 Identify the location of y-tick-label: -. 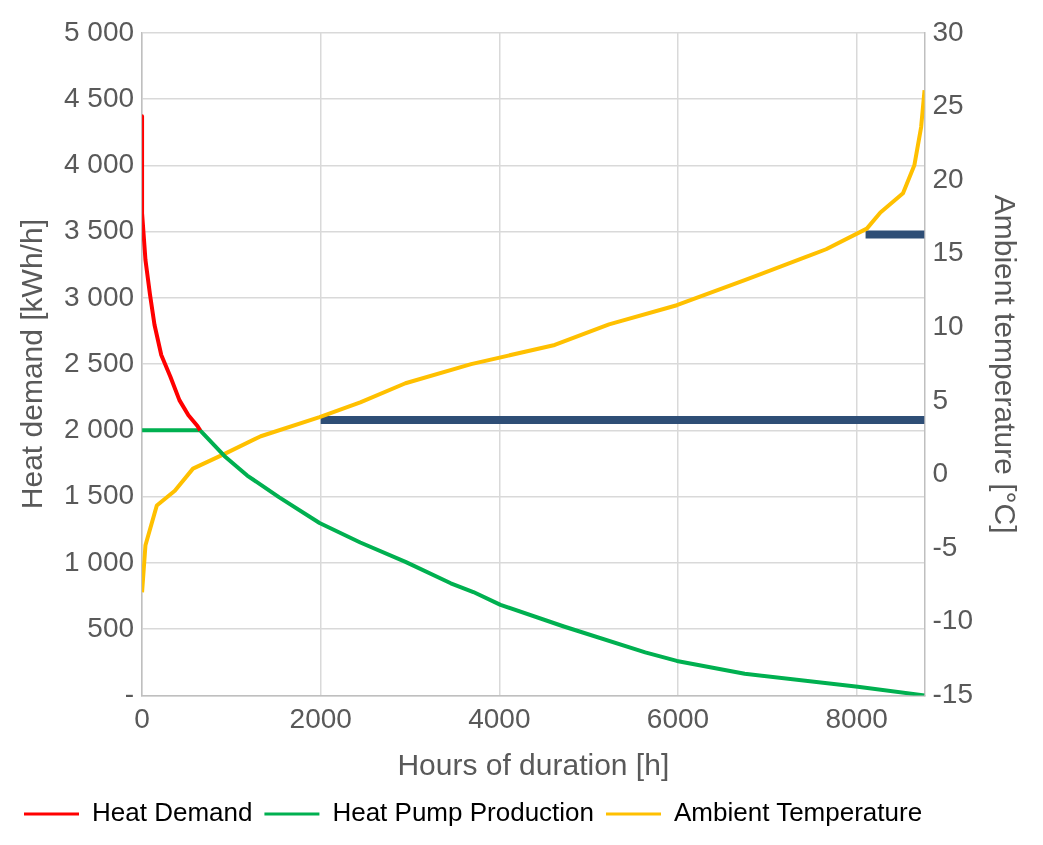
(129, 694).